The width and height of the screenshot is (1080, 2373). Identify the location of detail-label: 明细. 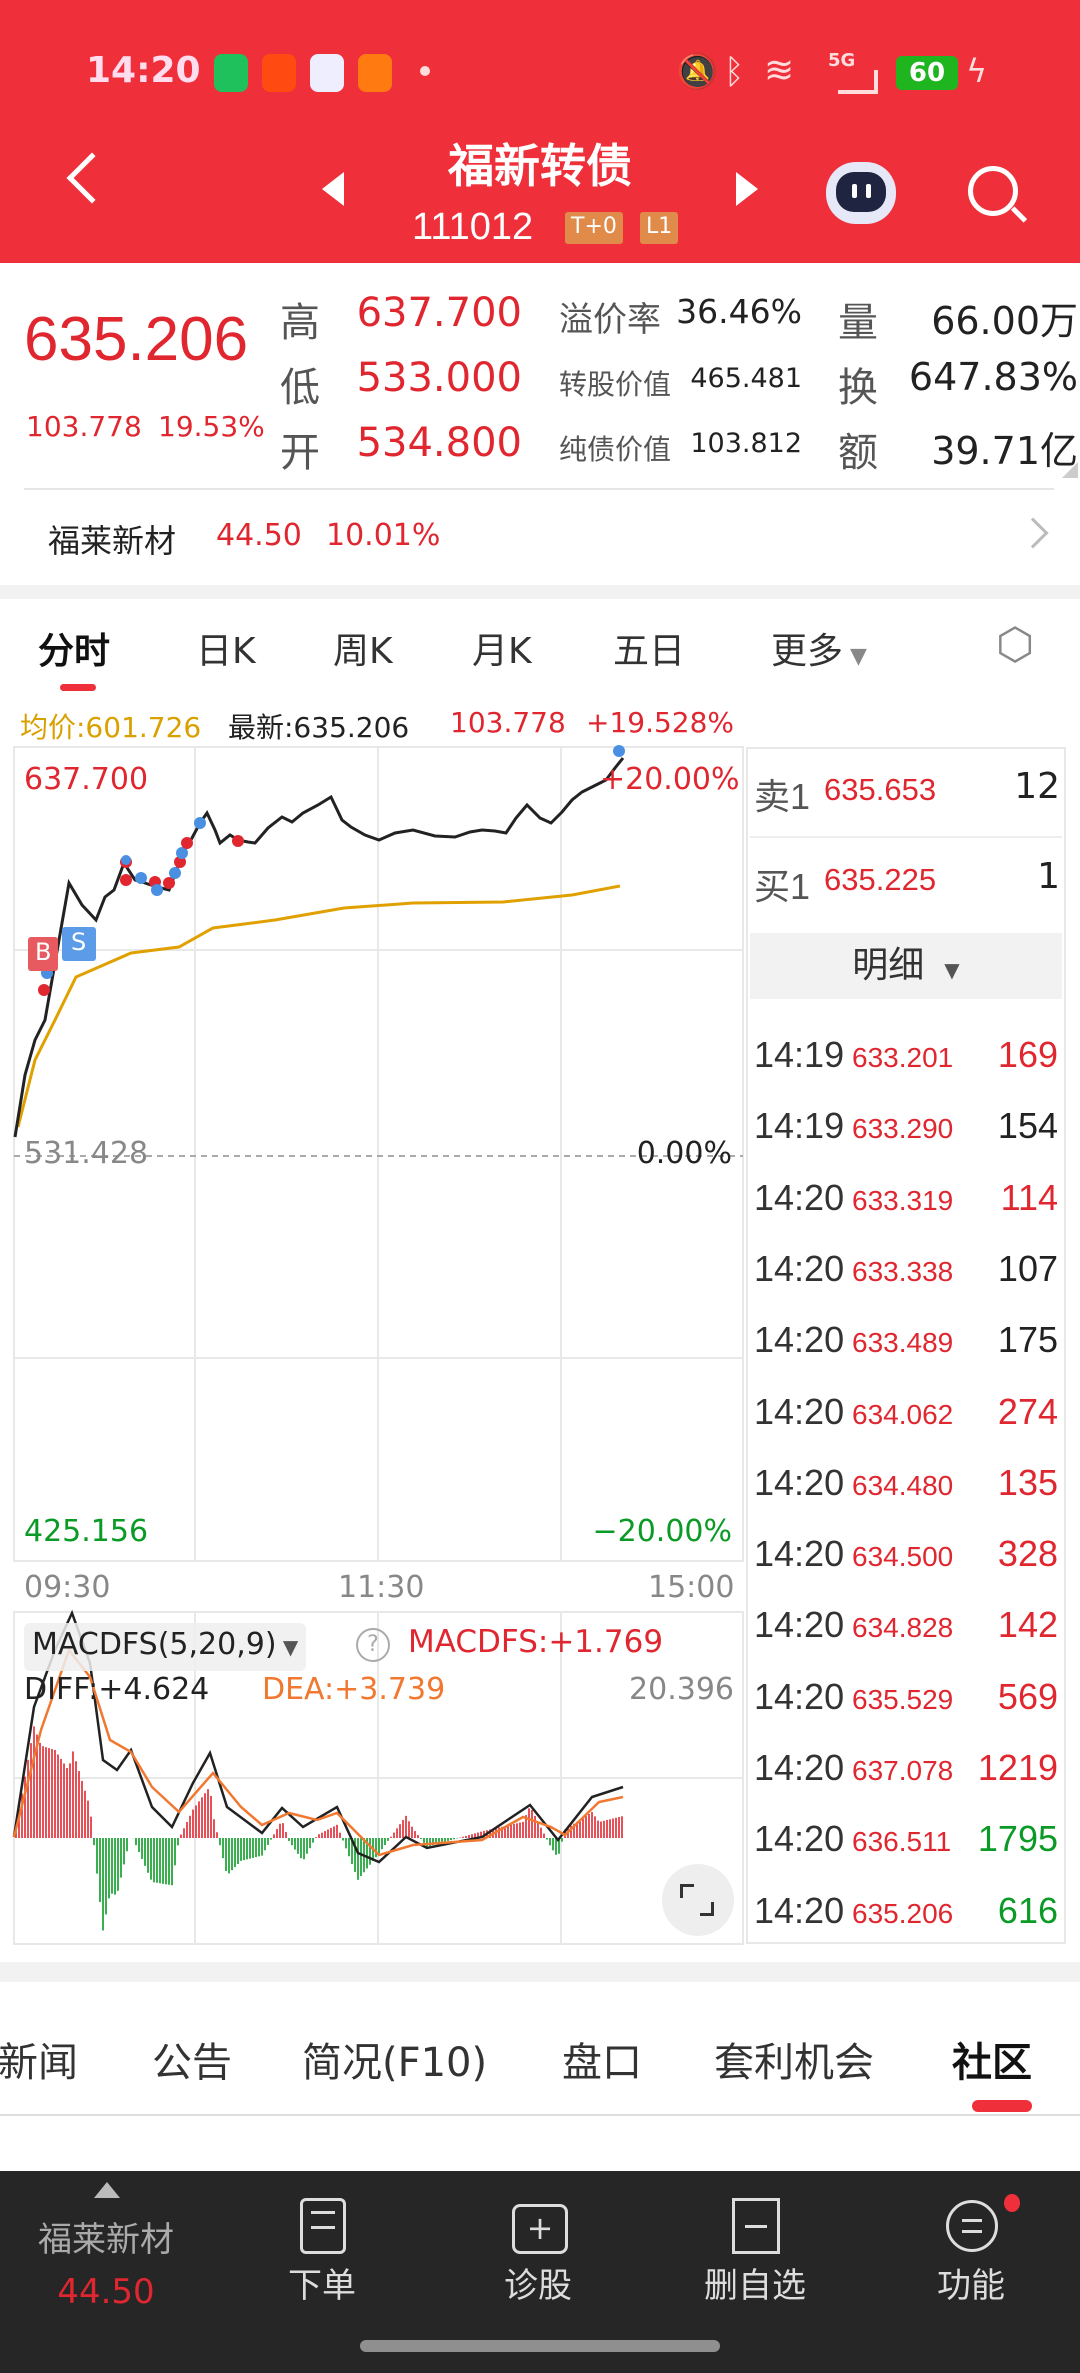
(888, 965).